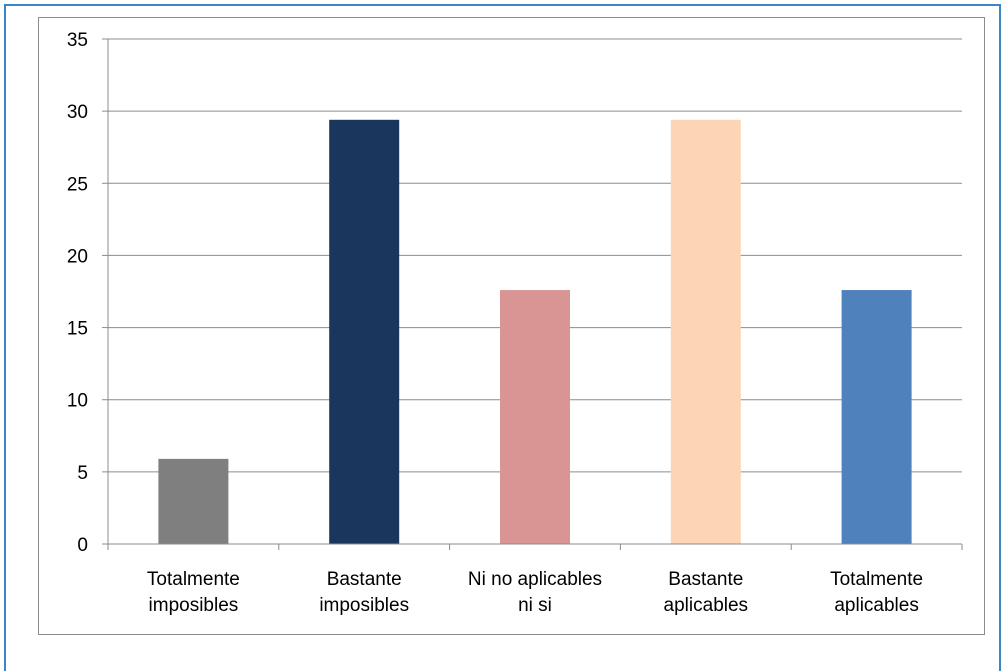 This screenshot has width=1005, height=671. I want to click on x-tick-label: Bastante imposibles, so click(364, 592).